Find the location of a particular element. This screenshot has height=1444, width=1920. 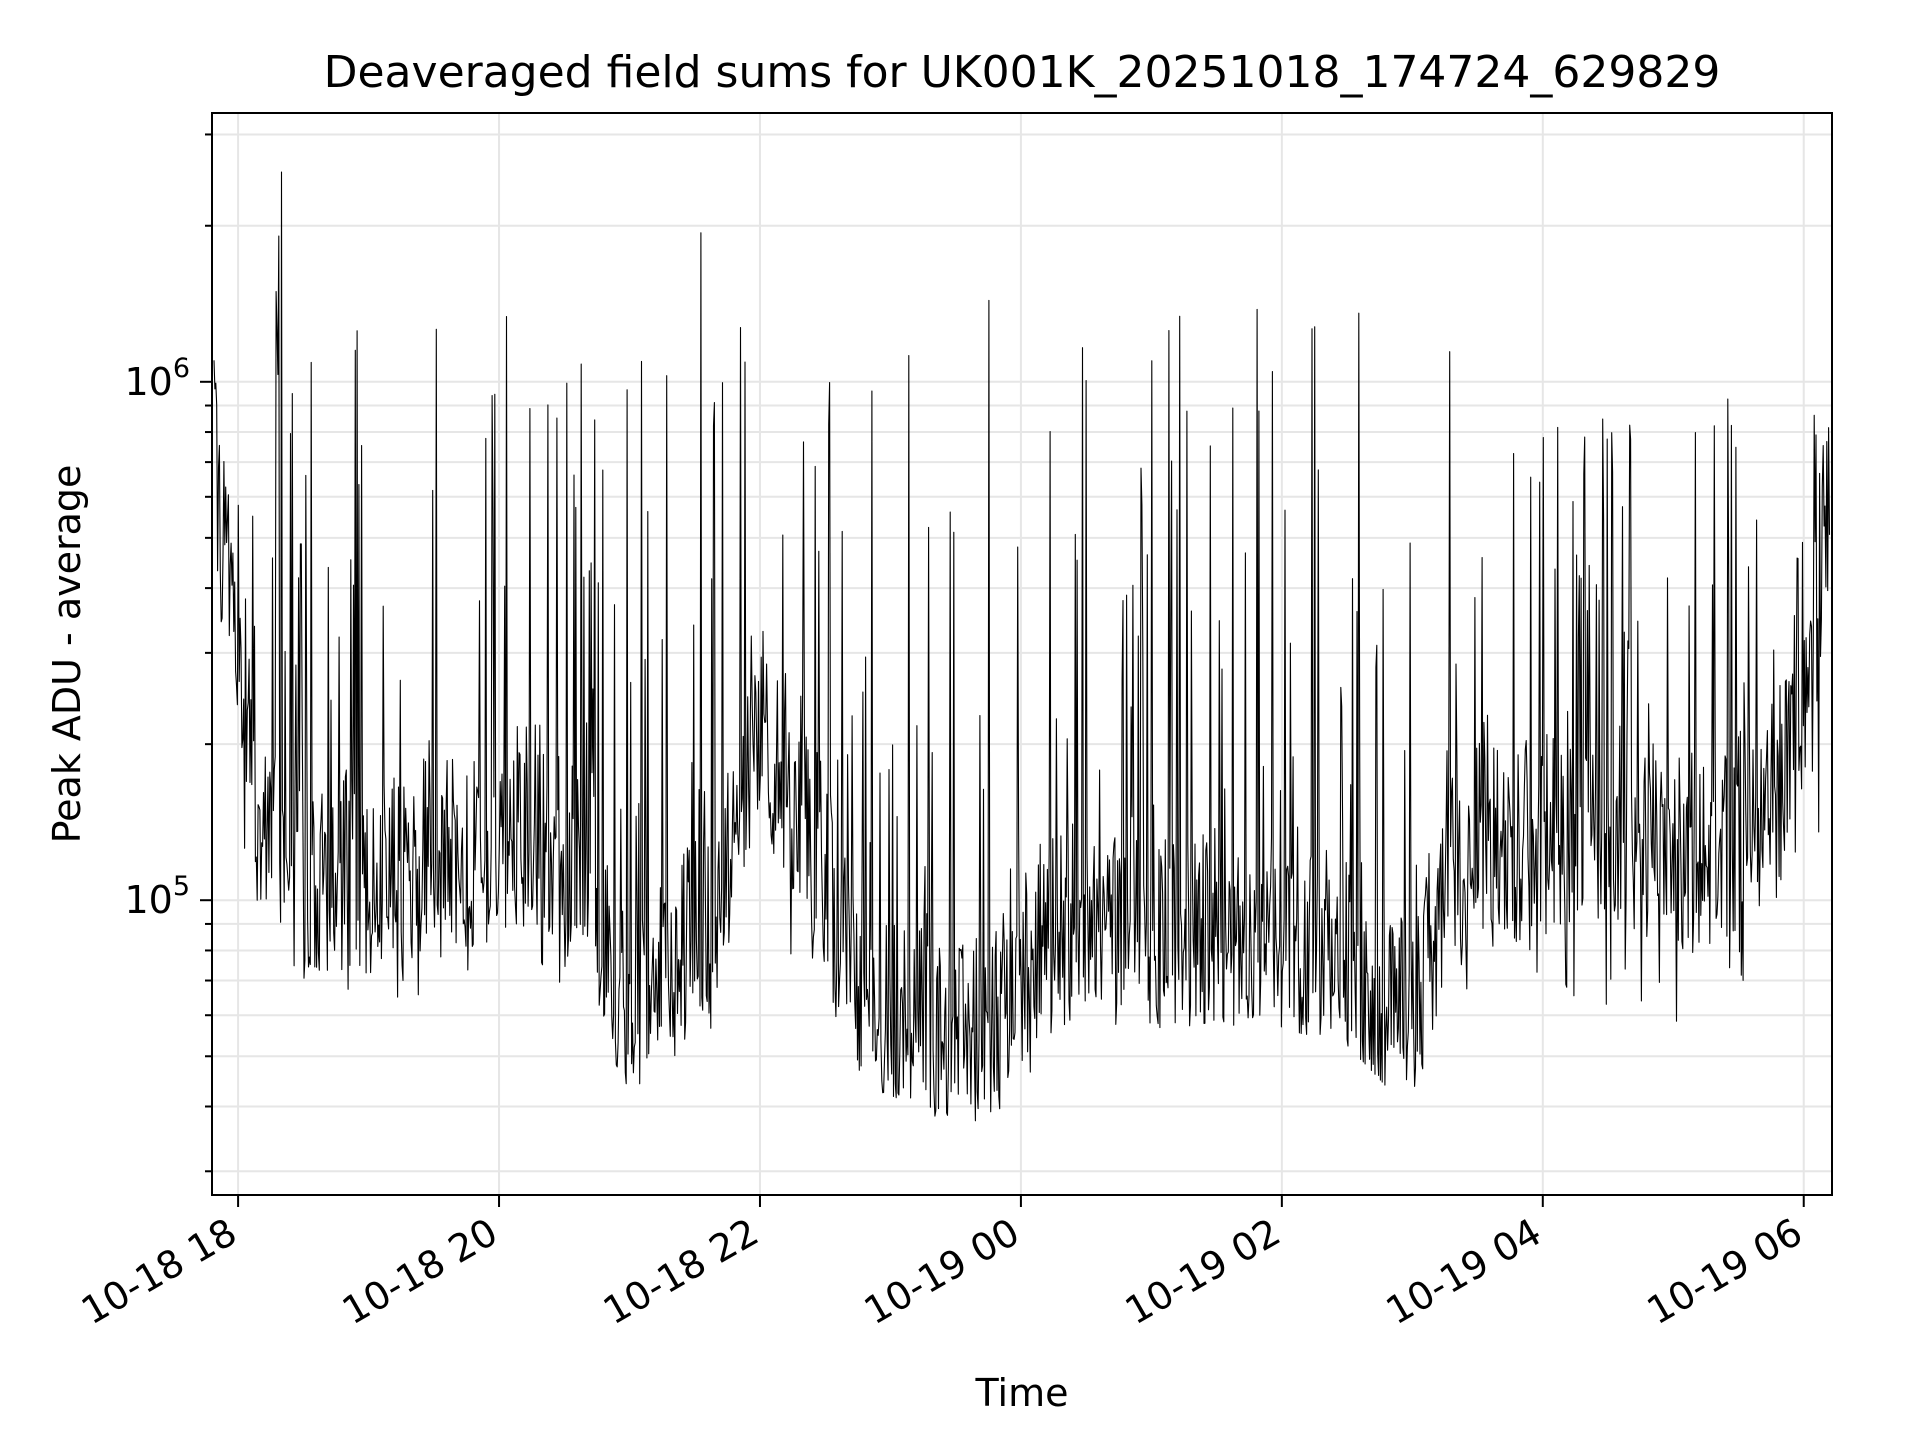

y-tick-label: 10⁵ is located at coordinates (157, 896).